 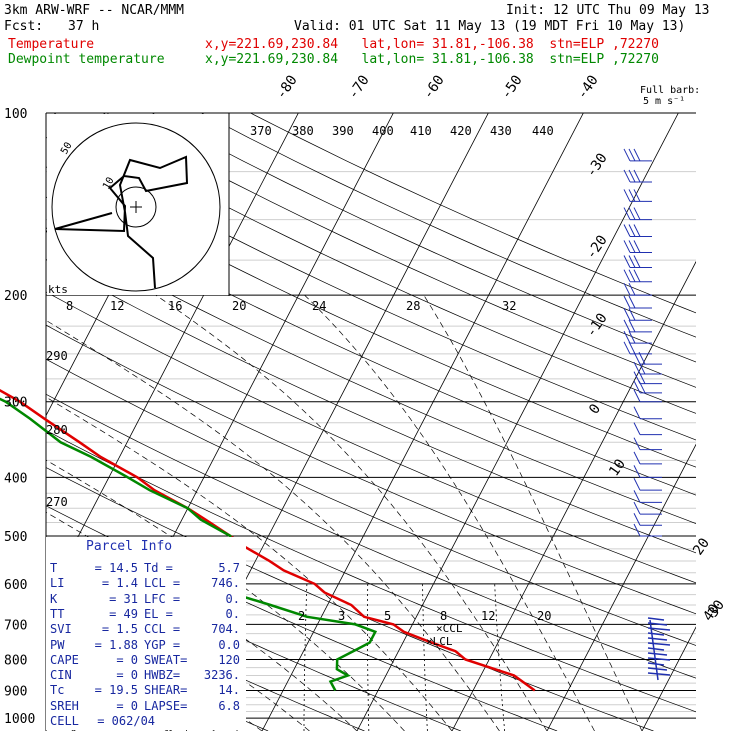 I want to click on parcel-value: = 062/04, so click(x=123, y=721).